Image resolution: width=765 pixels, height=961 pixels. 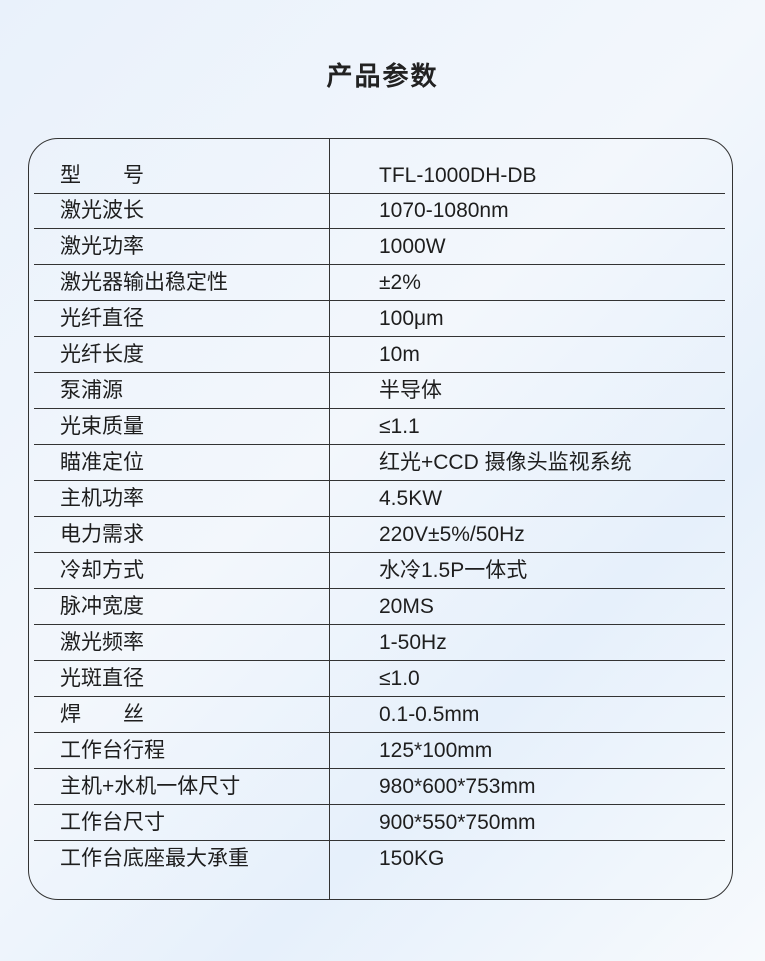 What do you see at coordinates (102, 210) in the screenshot?
I see `spec-label: 激光波长` at bounding box center [102, 210].